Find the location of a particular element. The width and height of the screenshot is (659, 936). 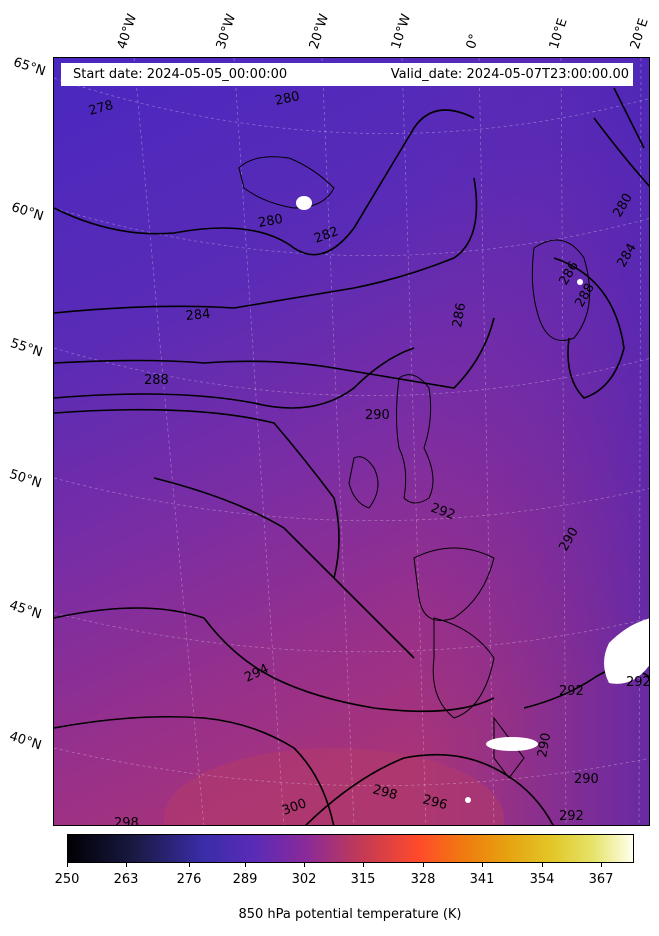

lat-label-65n: 65°N is located at coordinates (29, 67).